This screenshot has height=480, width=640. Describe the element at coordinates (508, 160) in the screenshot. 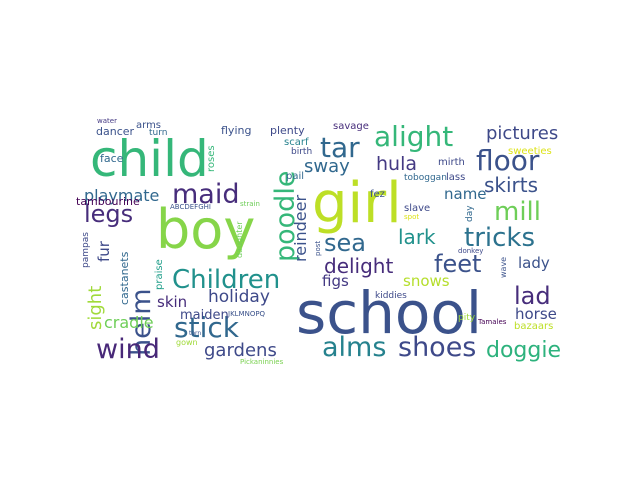

I see `word-floor: floor` at that location.